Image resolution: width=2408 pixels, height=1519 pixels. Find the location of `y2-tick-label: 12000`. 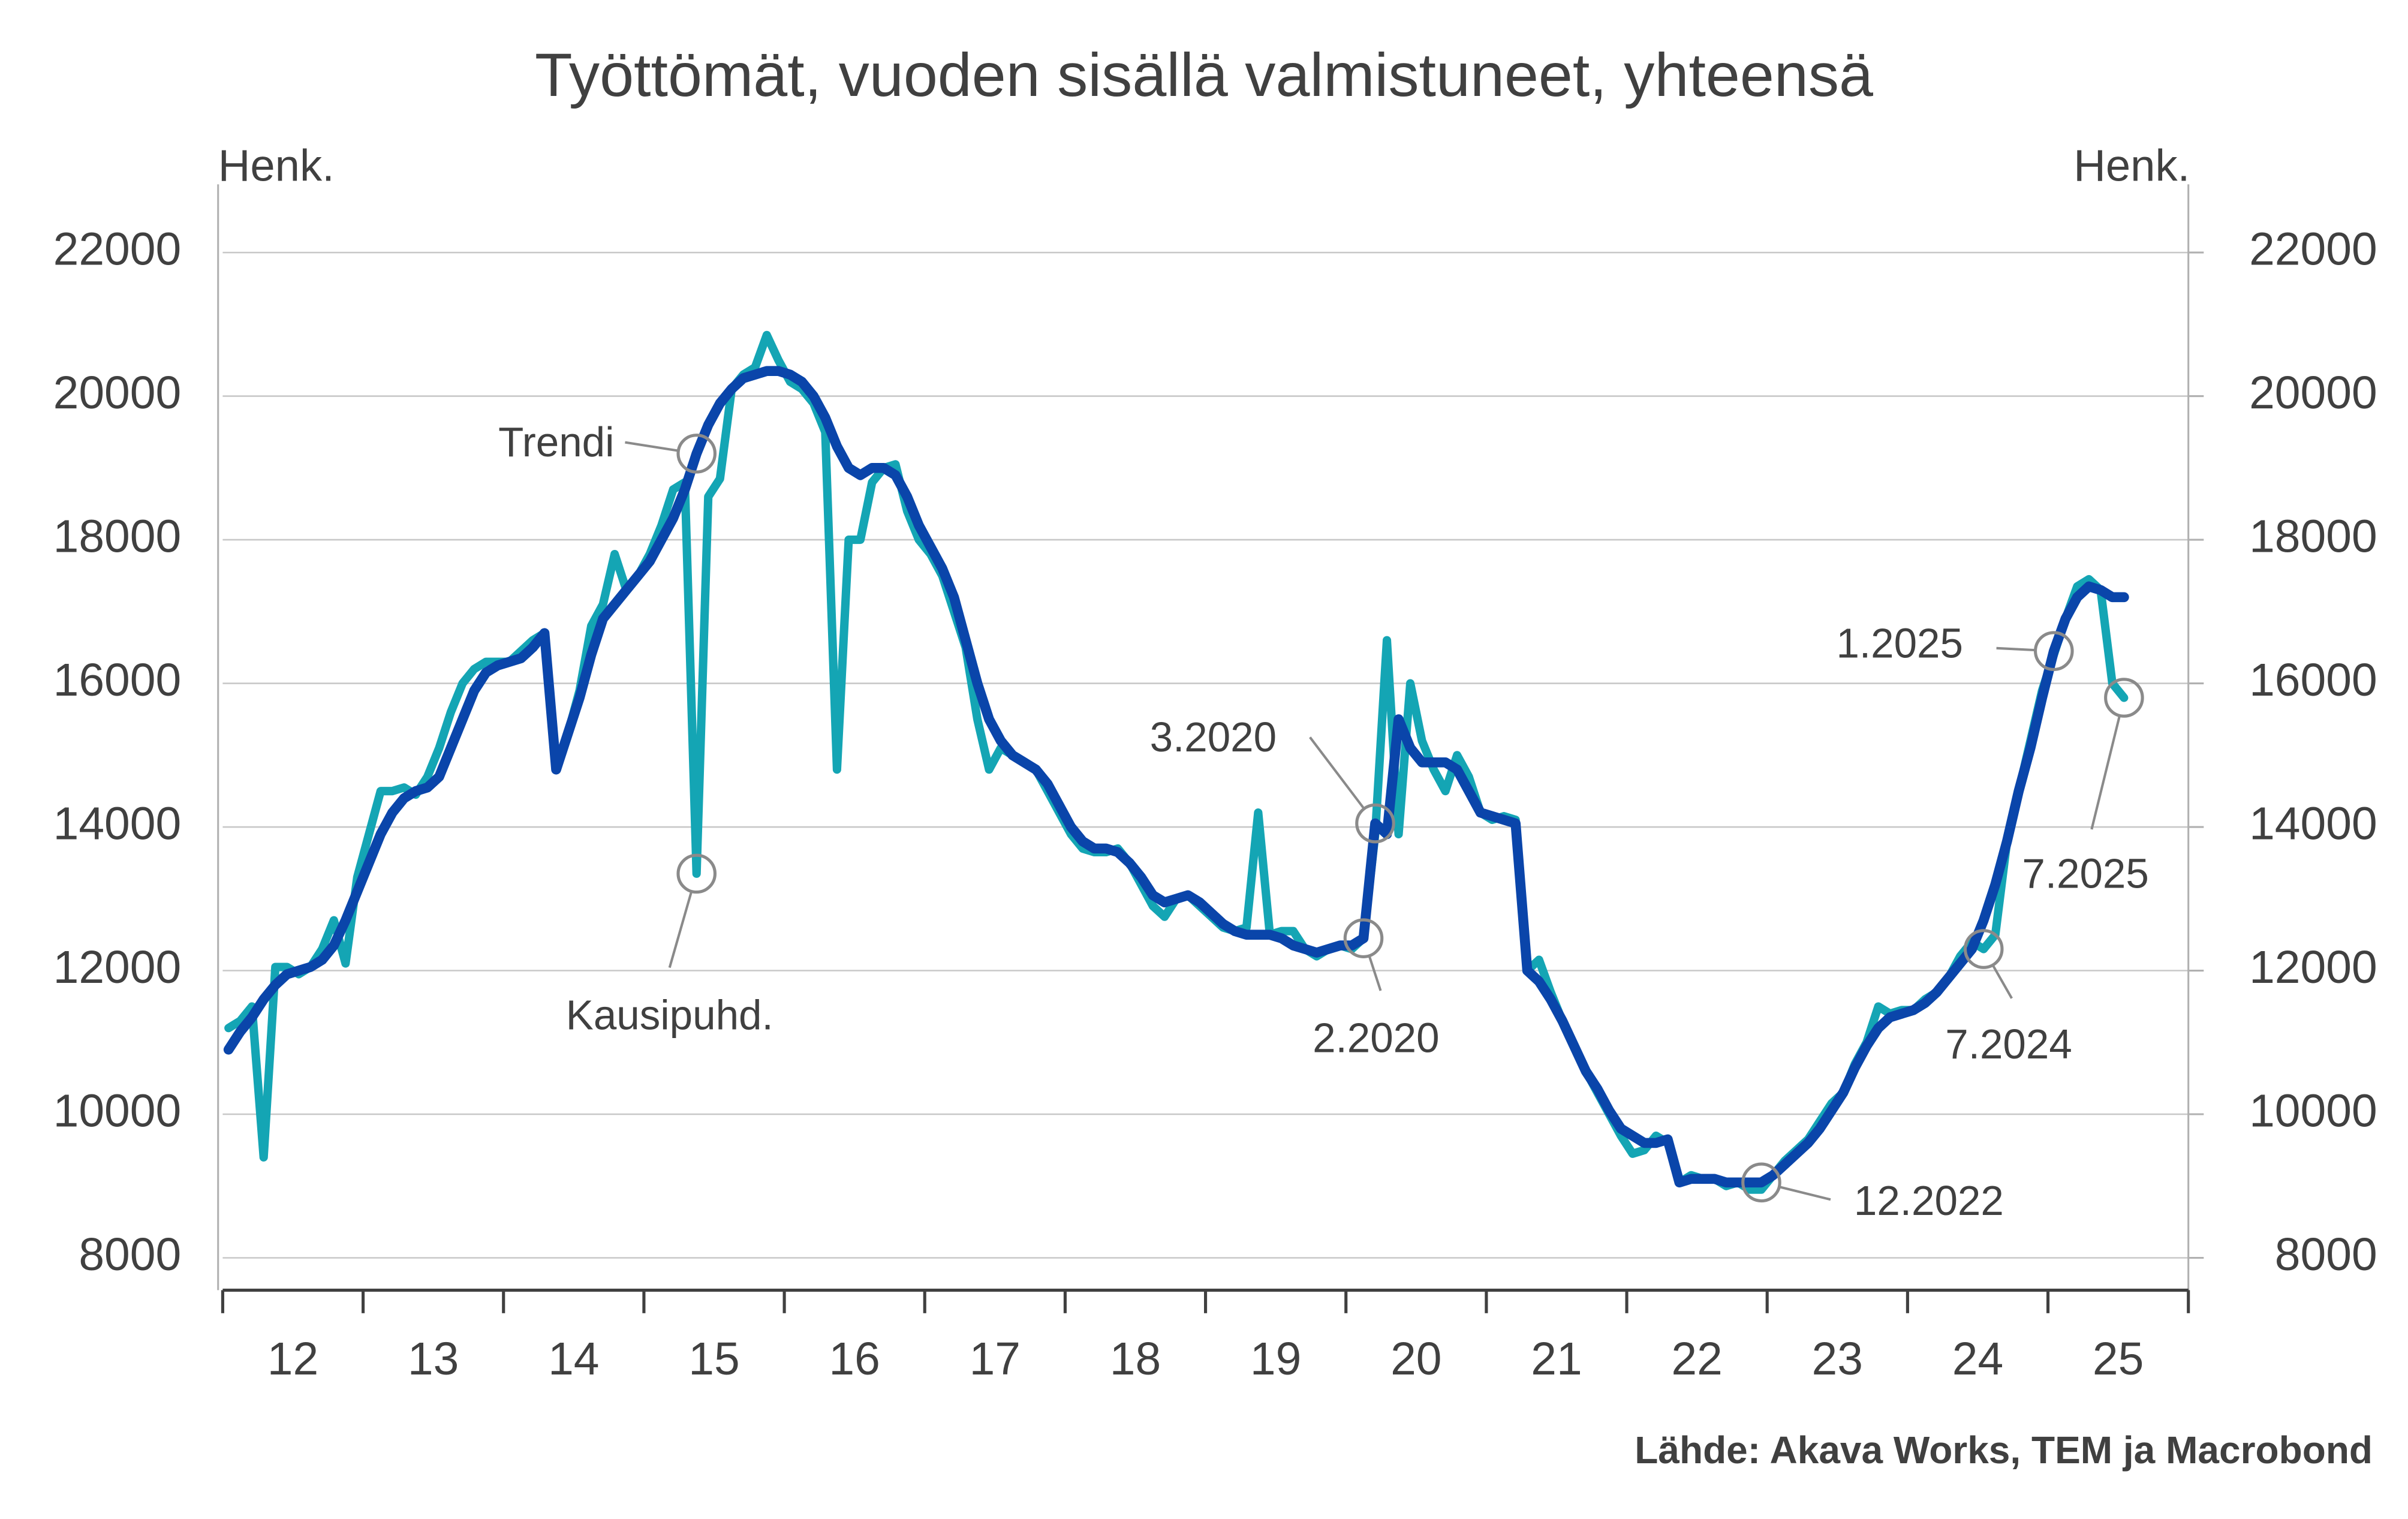

y2-tick-label: 12000 is located at coordinates (2313, 968).